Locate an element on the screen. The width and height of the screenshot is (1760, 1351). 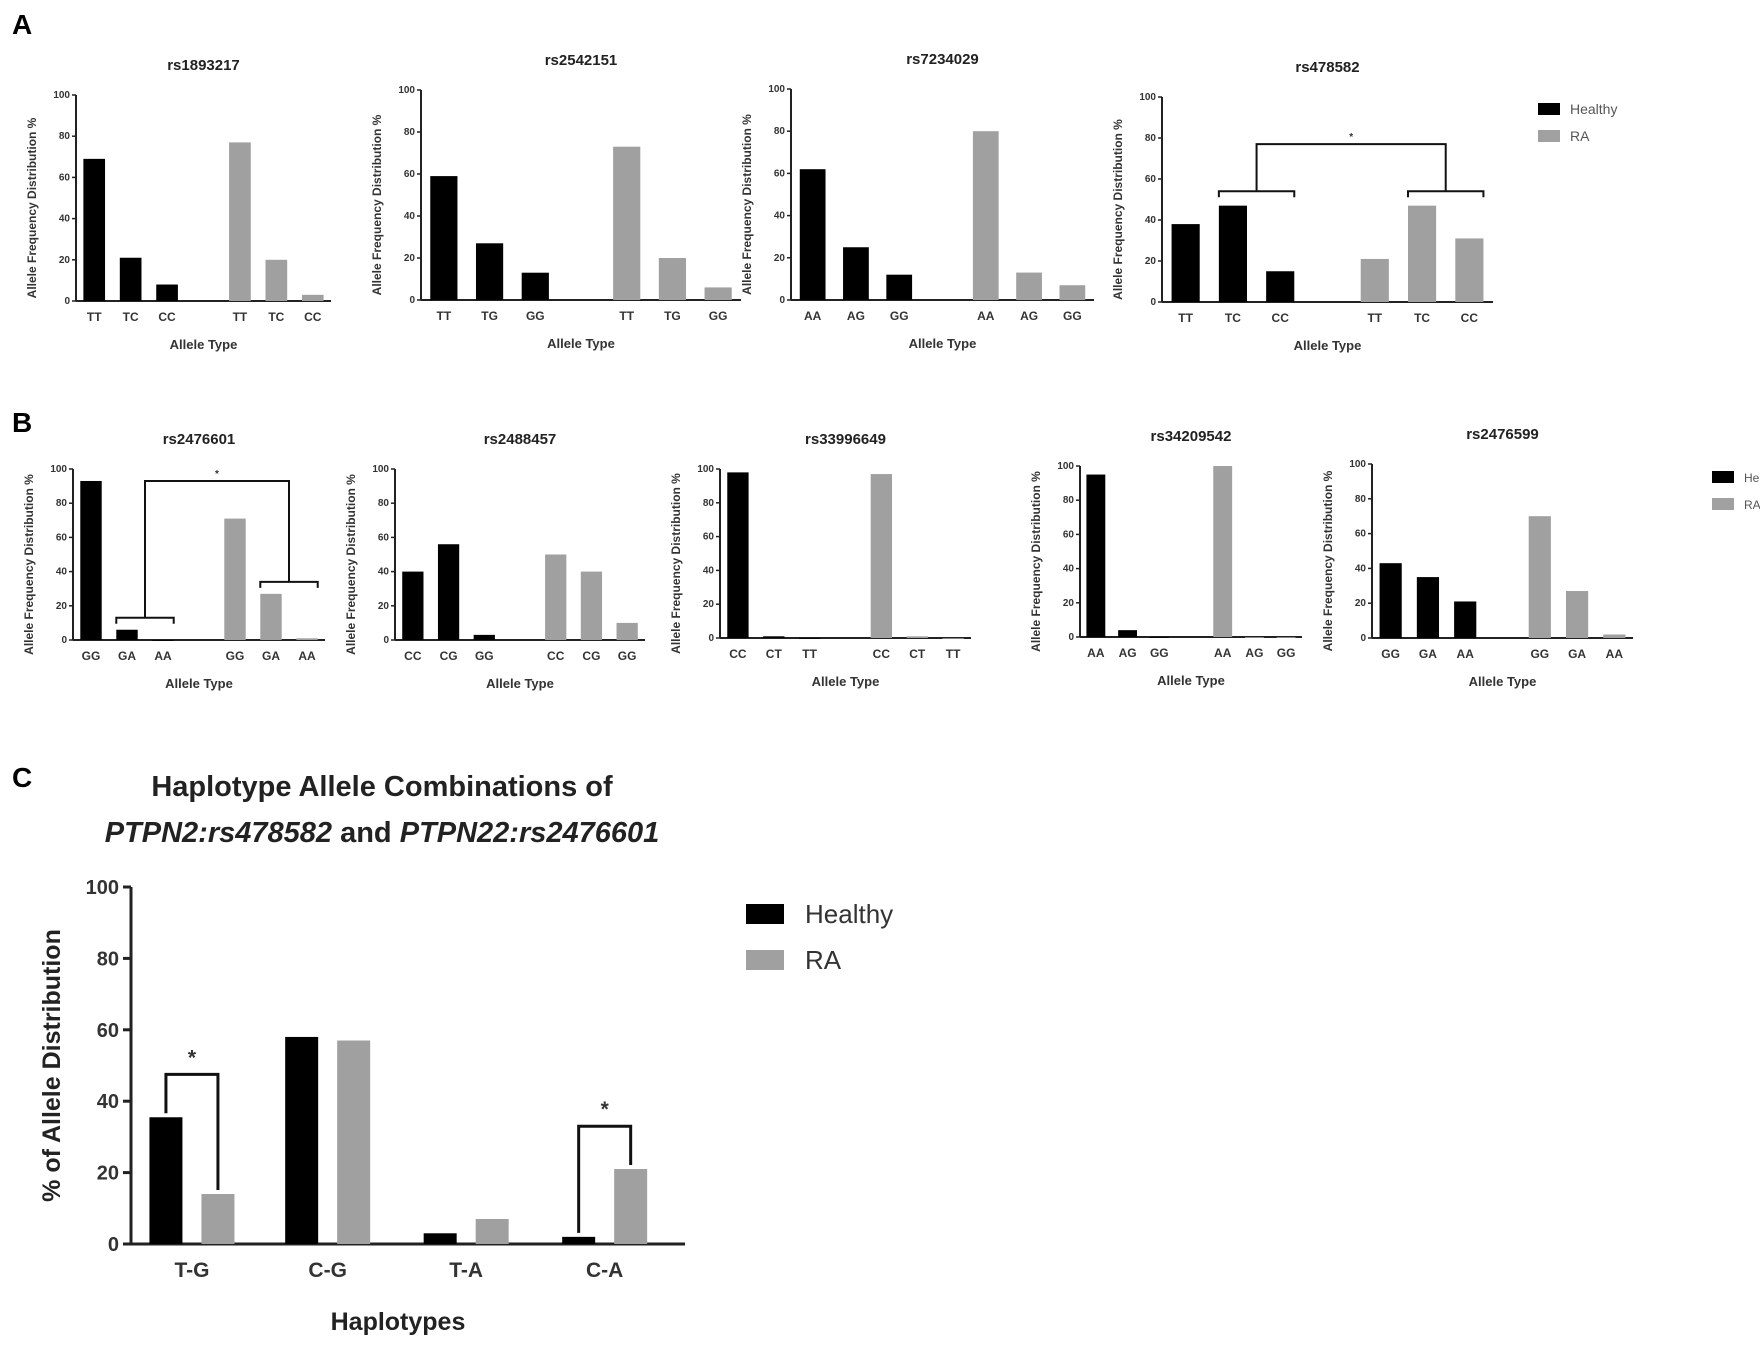
legend-swatch-healthy is located at coordinates (1549, 109).